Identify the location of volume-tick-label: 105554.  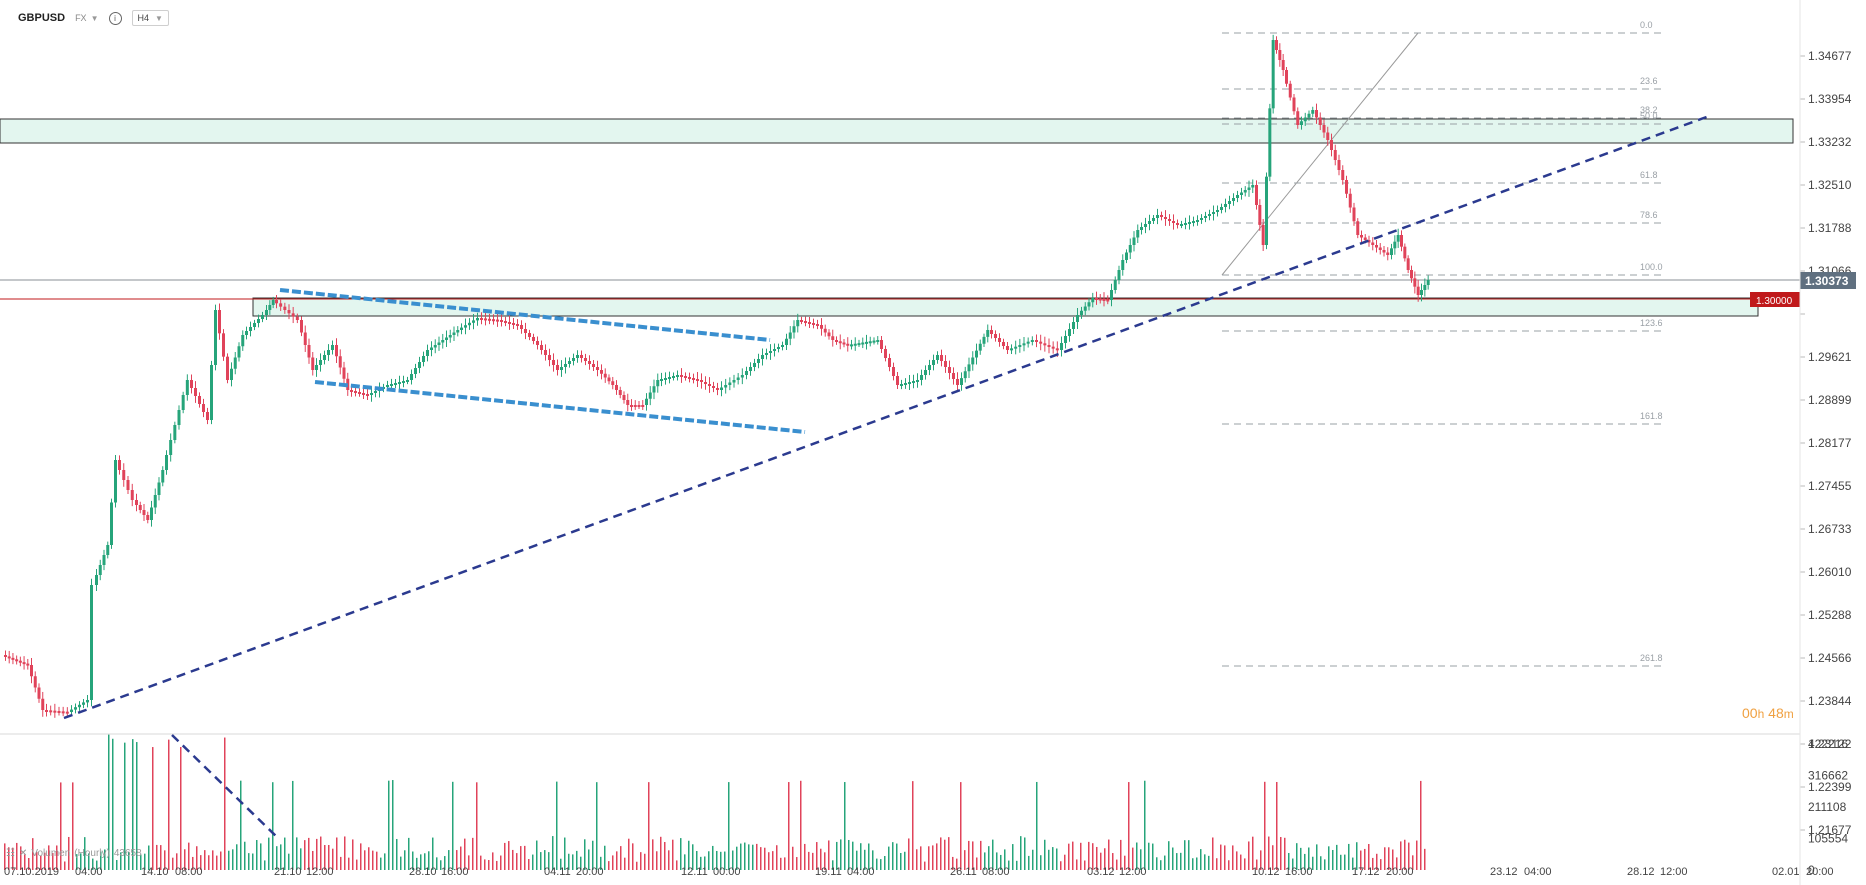
(1828, 839).